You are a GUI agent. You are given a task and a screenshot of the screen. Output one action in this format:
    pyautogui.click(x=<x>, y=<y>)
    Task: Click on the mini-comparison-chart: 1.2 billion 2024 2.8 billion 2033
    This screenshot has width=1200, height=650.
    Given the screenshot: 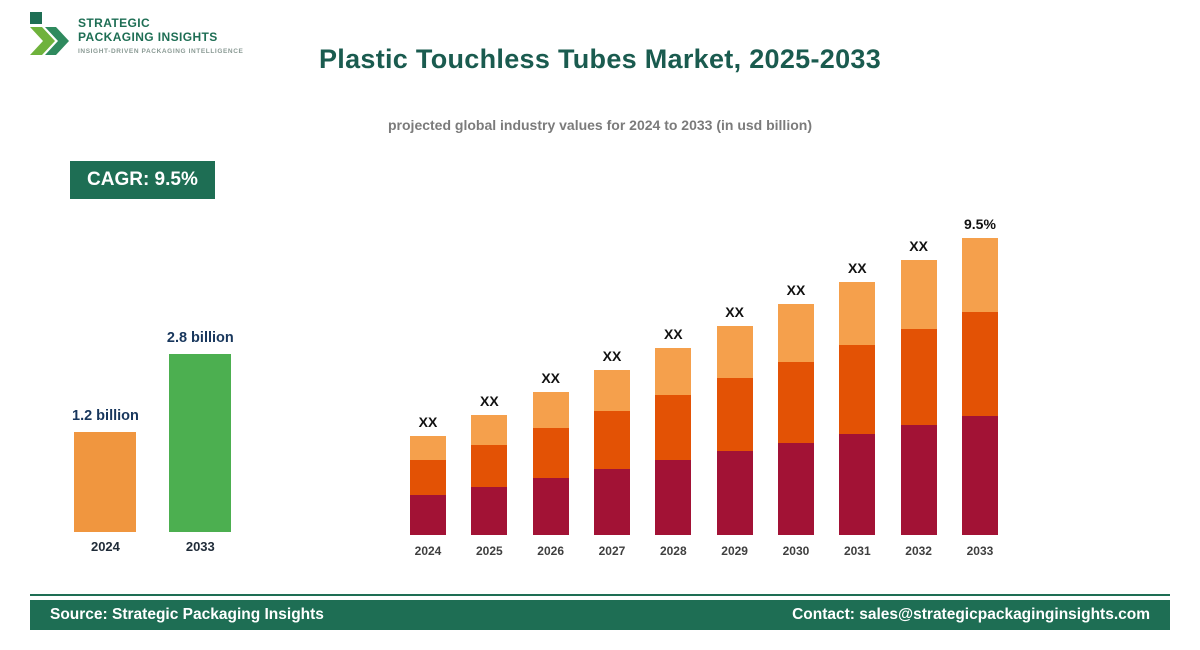 What is the action you would take?
    pyautogui.click(x=153, y=442)
    